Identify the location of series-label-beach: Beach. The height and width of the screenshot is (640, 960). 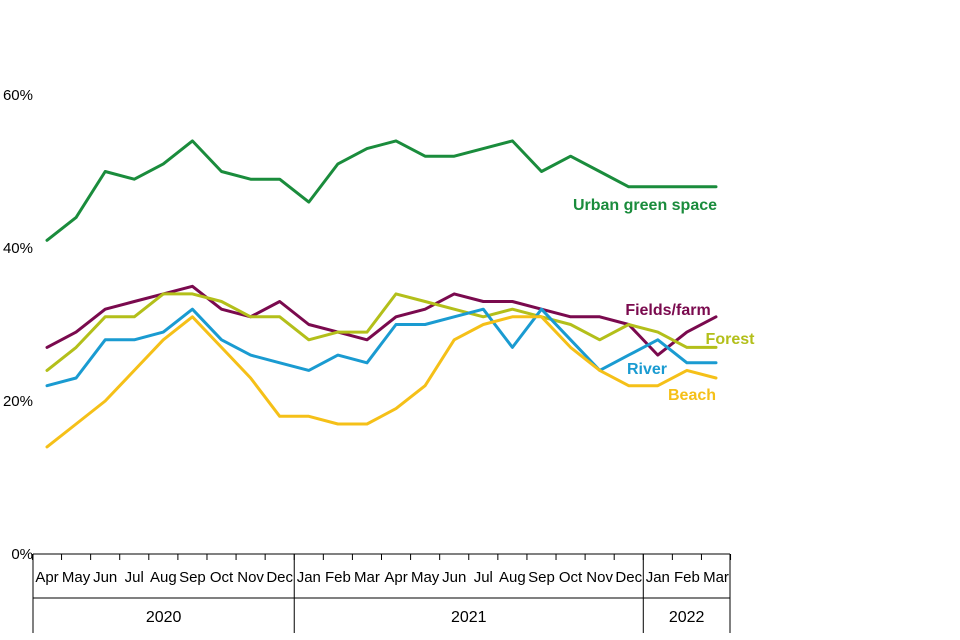
(692, 395).